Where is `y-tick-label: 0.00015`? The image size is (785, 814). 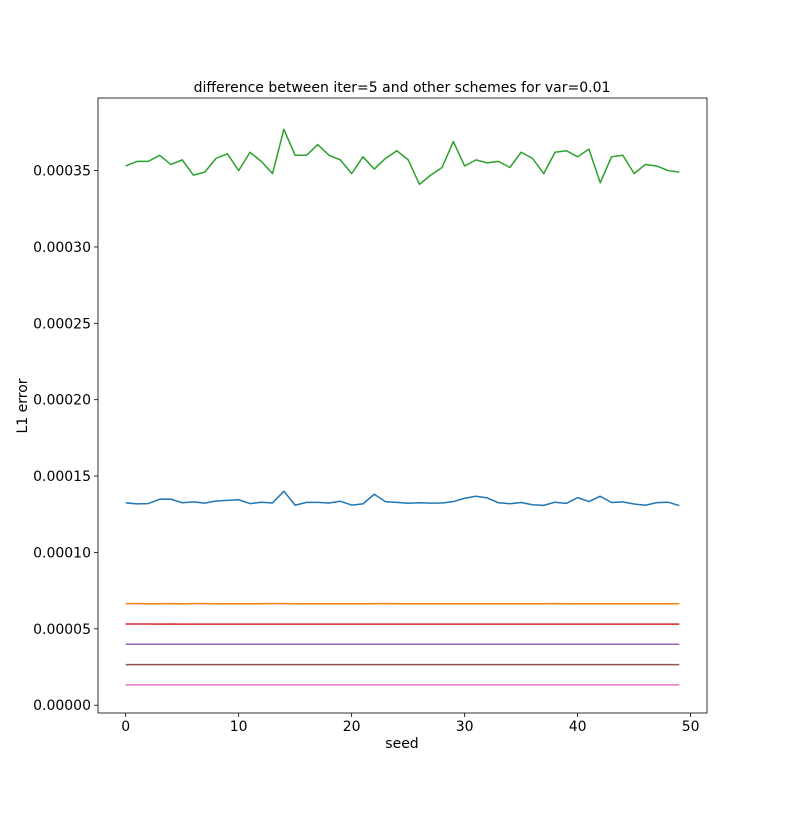 y-tick-label: 0.00015 is located at coordinates (62, 477).